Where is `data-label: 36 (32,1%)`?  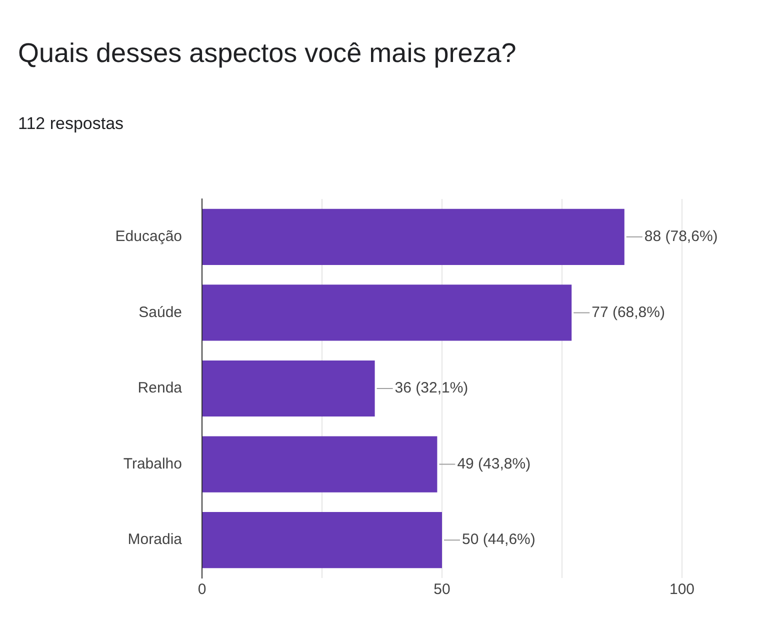 data-label: 36 (32,1%) is located at coordinates (431, 388).